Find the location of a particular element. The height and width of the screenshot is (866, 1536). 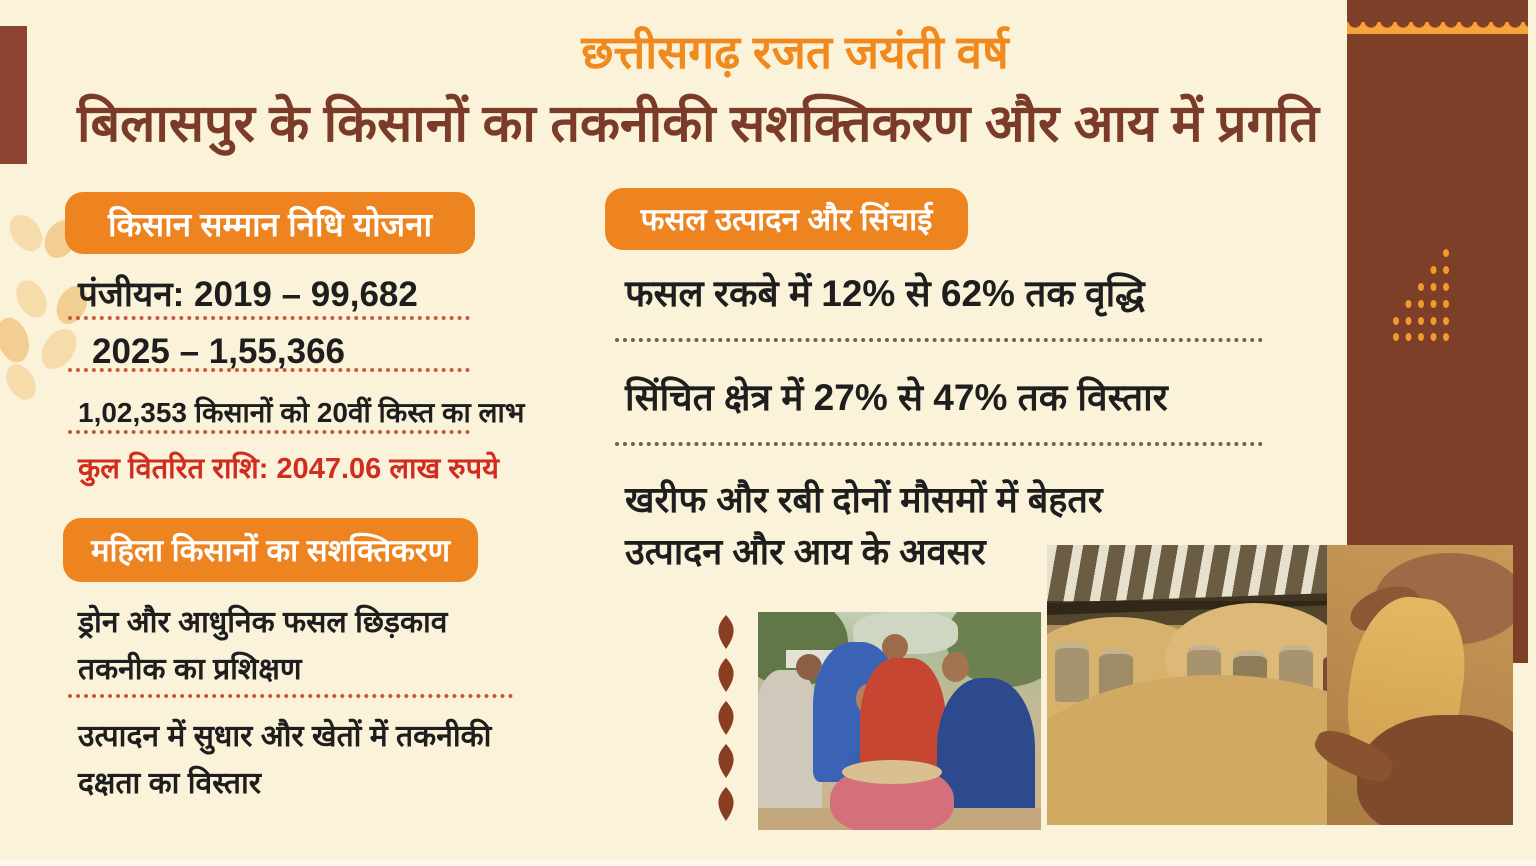

stat-acreage-growth: फसल रकबे में 12% से 62% तक वृद्धि is located at coordinates (885, 293).